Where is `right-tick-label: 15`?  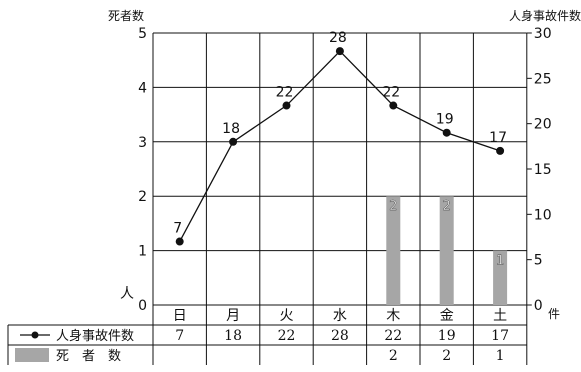
right-tick-label: 15 is located at coordinates (543, 170).